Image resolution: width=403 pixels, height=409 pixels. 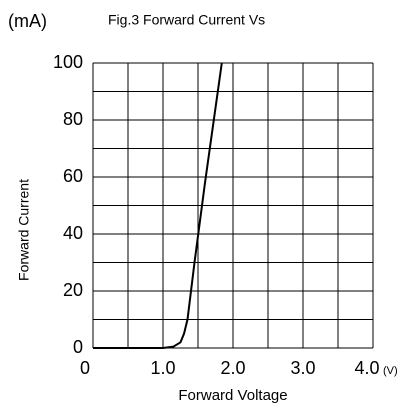 I want to click on y-unit: (mA), so click(x=27, y=21).